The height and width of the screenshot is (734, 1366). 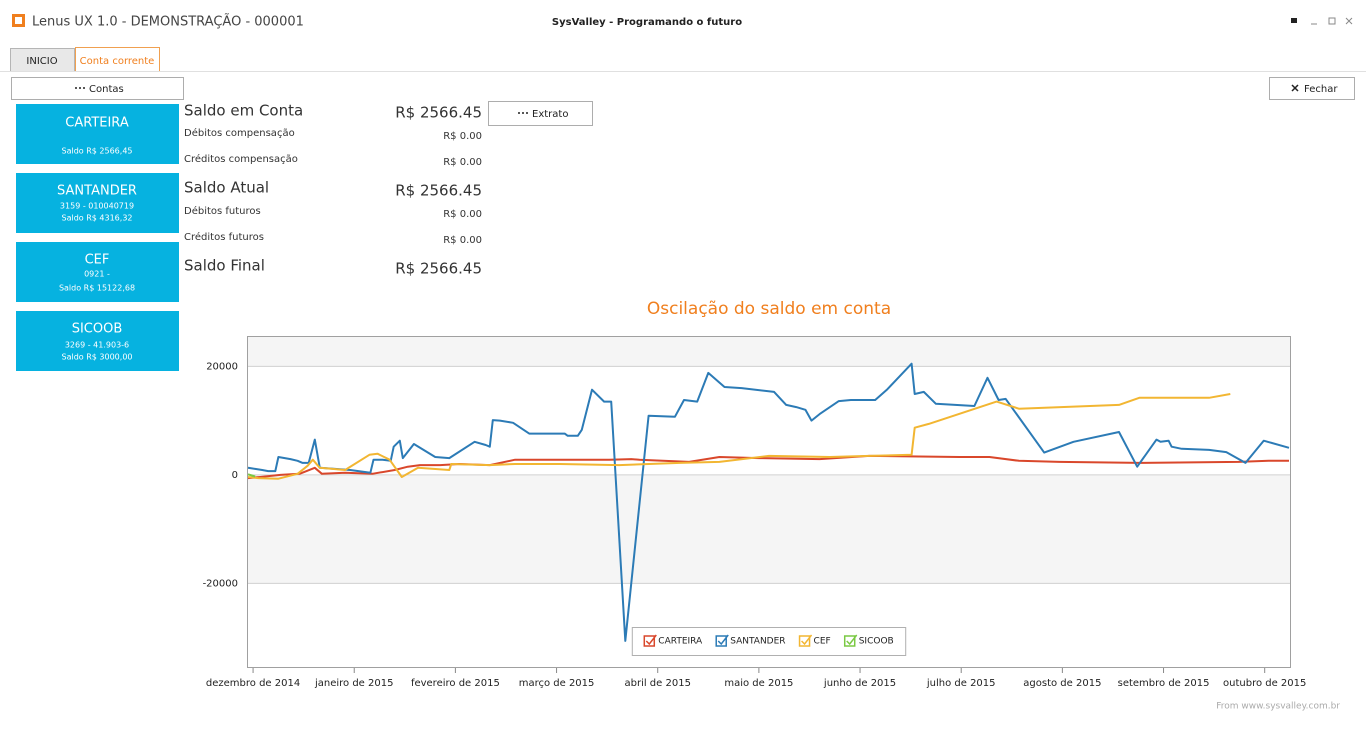 I want to click on x-tick-label: janeiro de 2015, so click(x=354, y=683).